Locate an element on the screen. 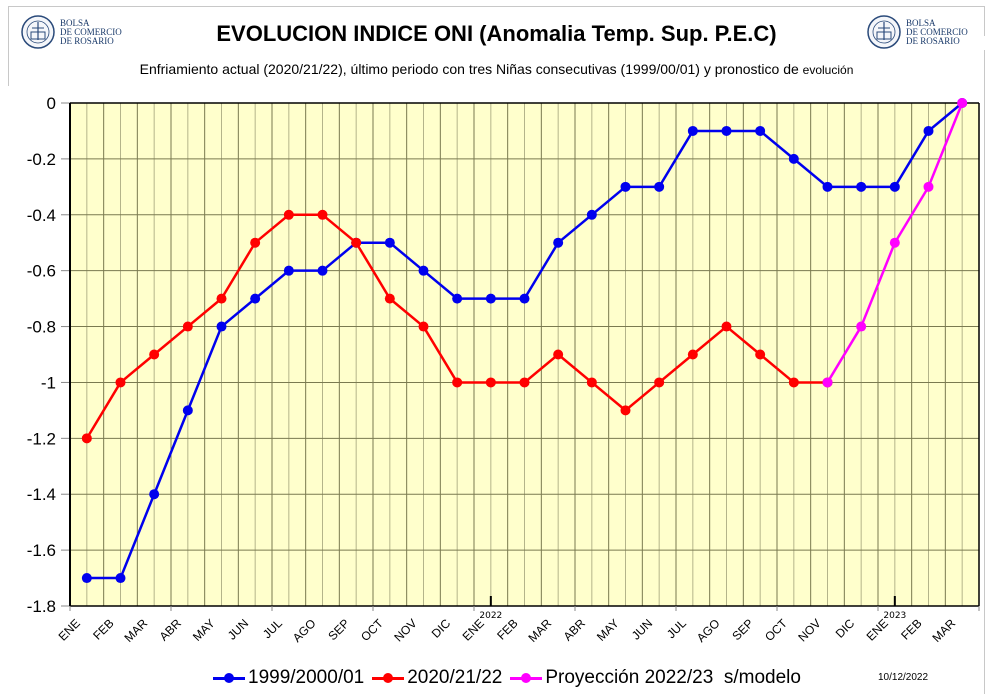  logo-right: BOLSA DE COMERCIO DE ROSARIO is located at coordinates (917, 32).